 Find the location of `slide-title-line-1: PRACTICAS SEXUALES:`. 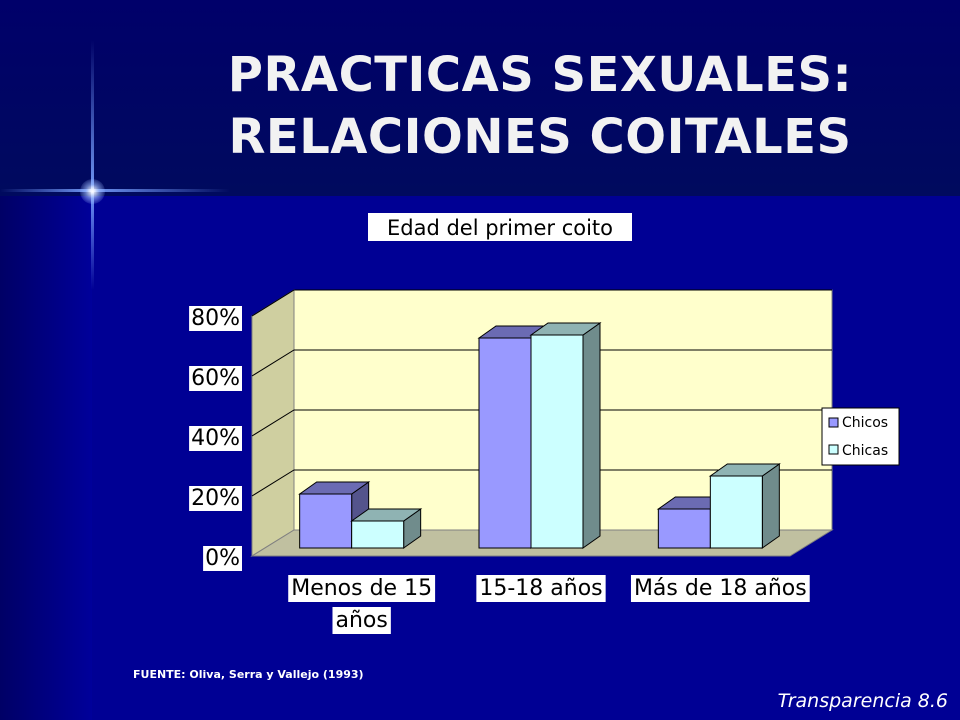

slide-title-line-1: PRACTICAS SEXUALES: is located at coordinates (540, 75).